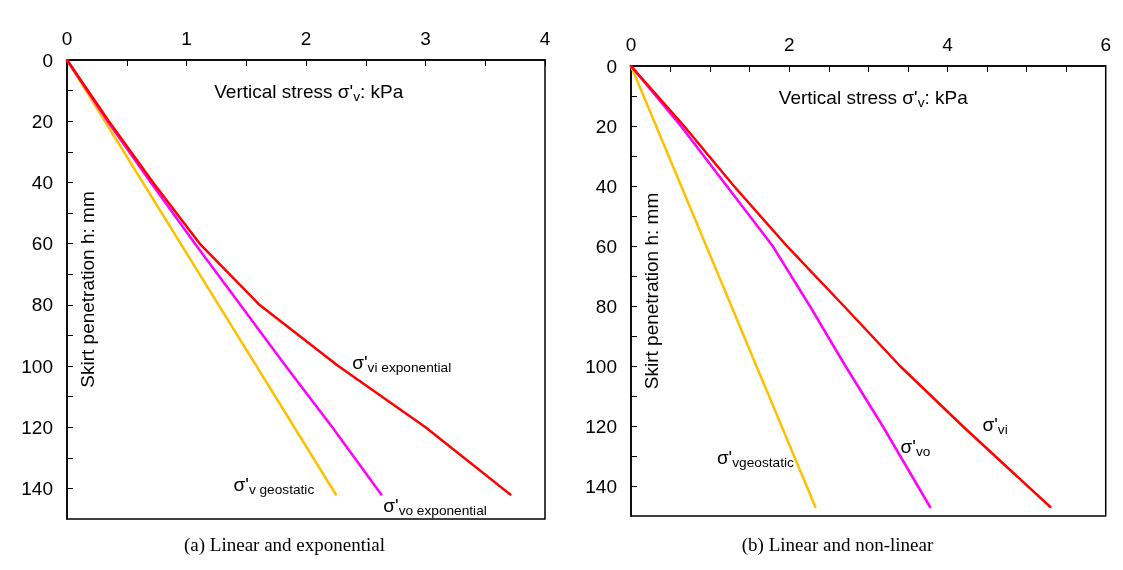  What do you see at coordinates (1106, 44) in the screenshot?
I see `x-tick-label: 6` at bounding box center [1106, 44].